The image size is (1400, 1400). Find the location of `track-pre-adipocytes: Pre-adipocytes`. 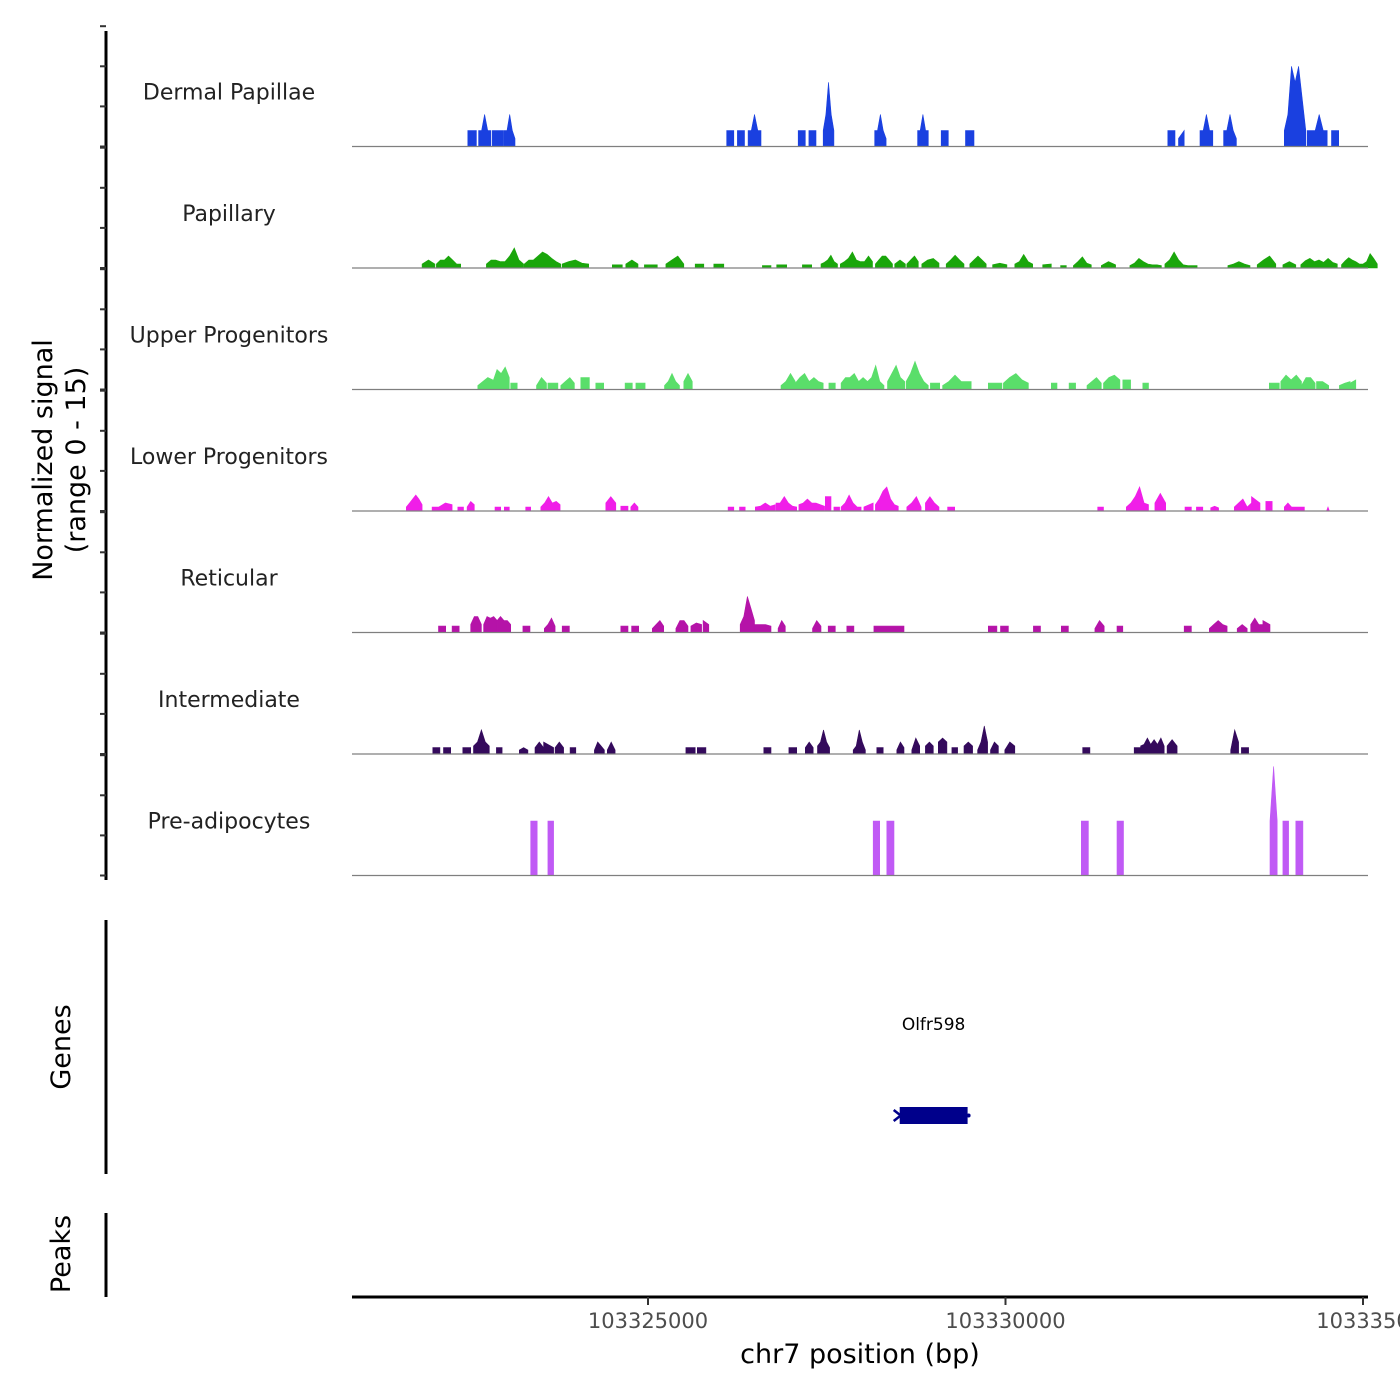

track-pre-adipocytes: Pre-adipocytes is located at coordinates (758, 821).